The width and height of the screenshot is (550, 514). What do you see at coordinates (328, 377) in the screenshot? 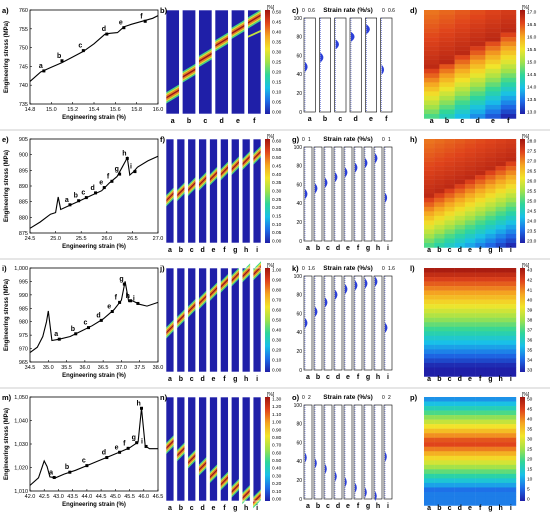
I see `column-label-c: c` at bounding box center [328, 377].